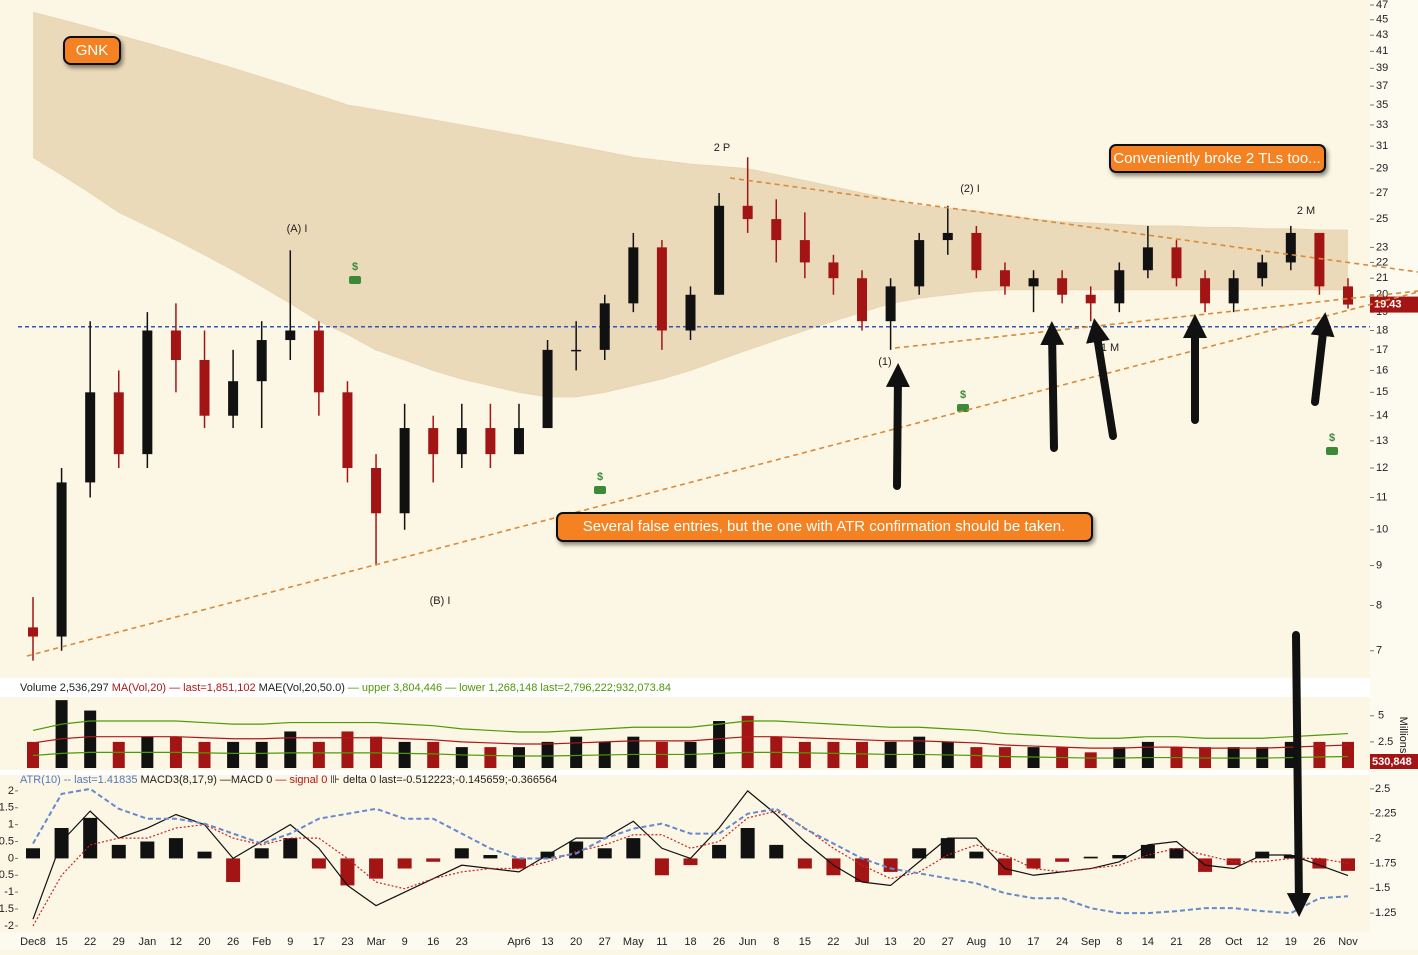 The height and width of the screenshot is (955, 1418). What do you see at coordinates (246, 780) in the screenshot?
I see `legend-entry: —MACD 0` at bounding box center [246, 780].